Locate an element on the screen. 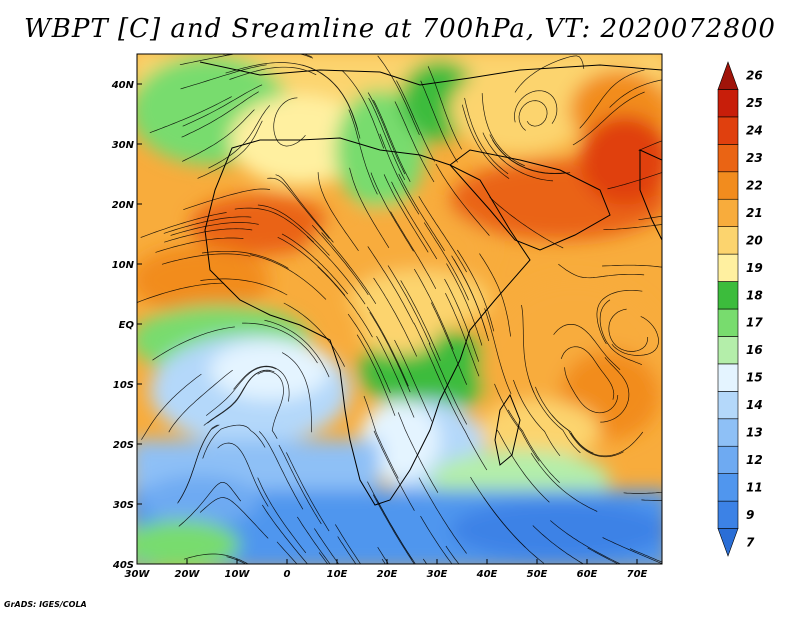 The image size is (800, 618). madagascar-coastline is located at coordinates (507, 429).